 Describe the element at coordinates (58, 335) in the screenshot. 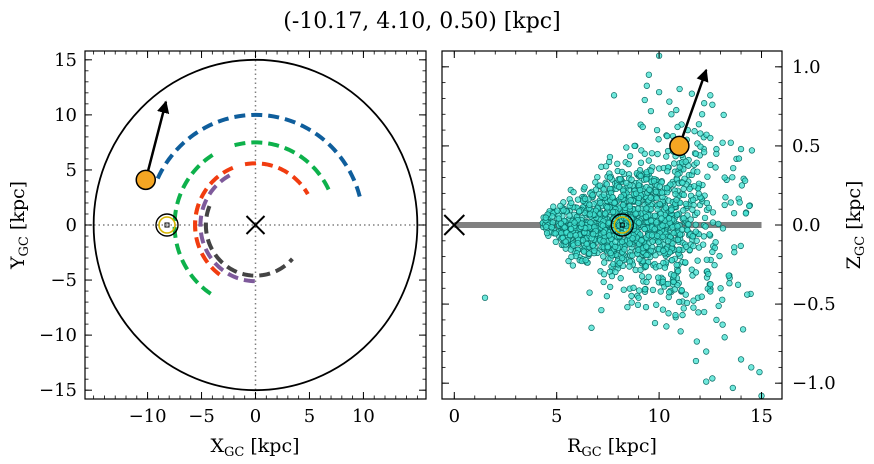

I see `y-tick-label: −10` at that location.